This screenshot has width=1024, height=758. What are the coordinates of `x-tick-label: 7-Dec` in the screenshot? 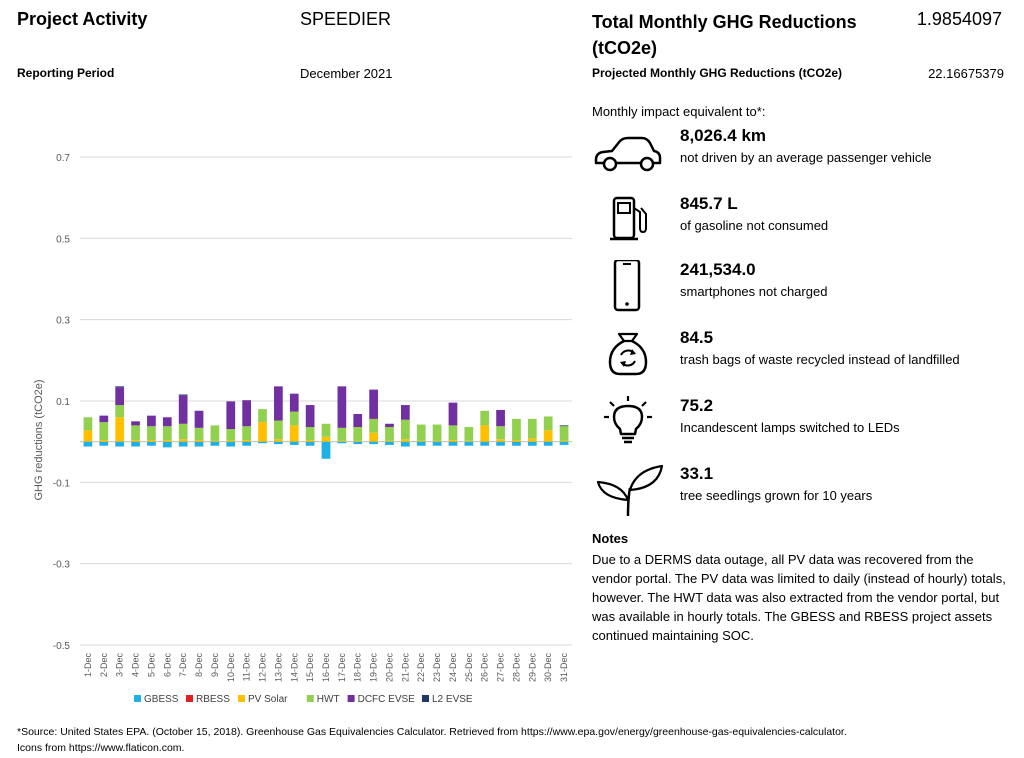 It's located at (183, 665).